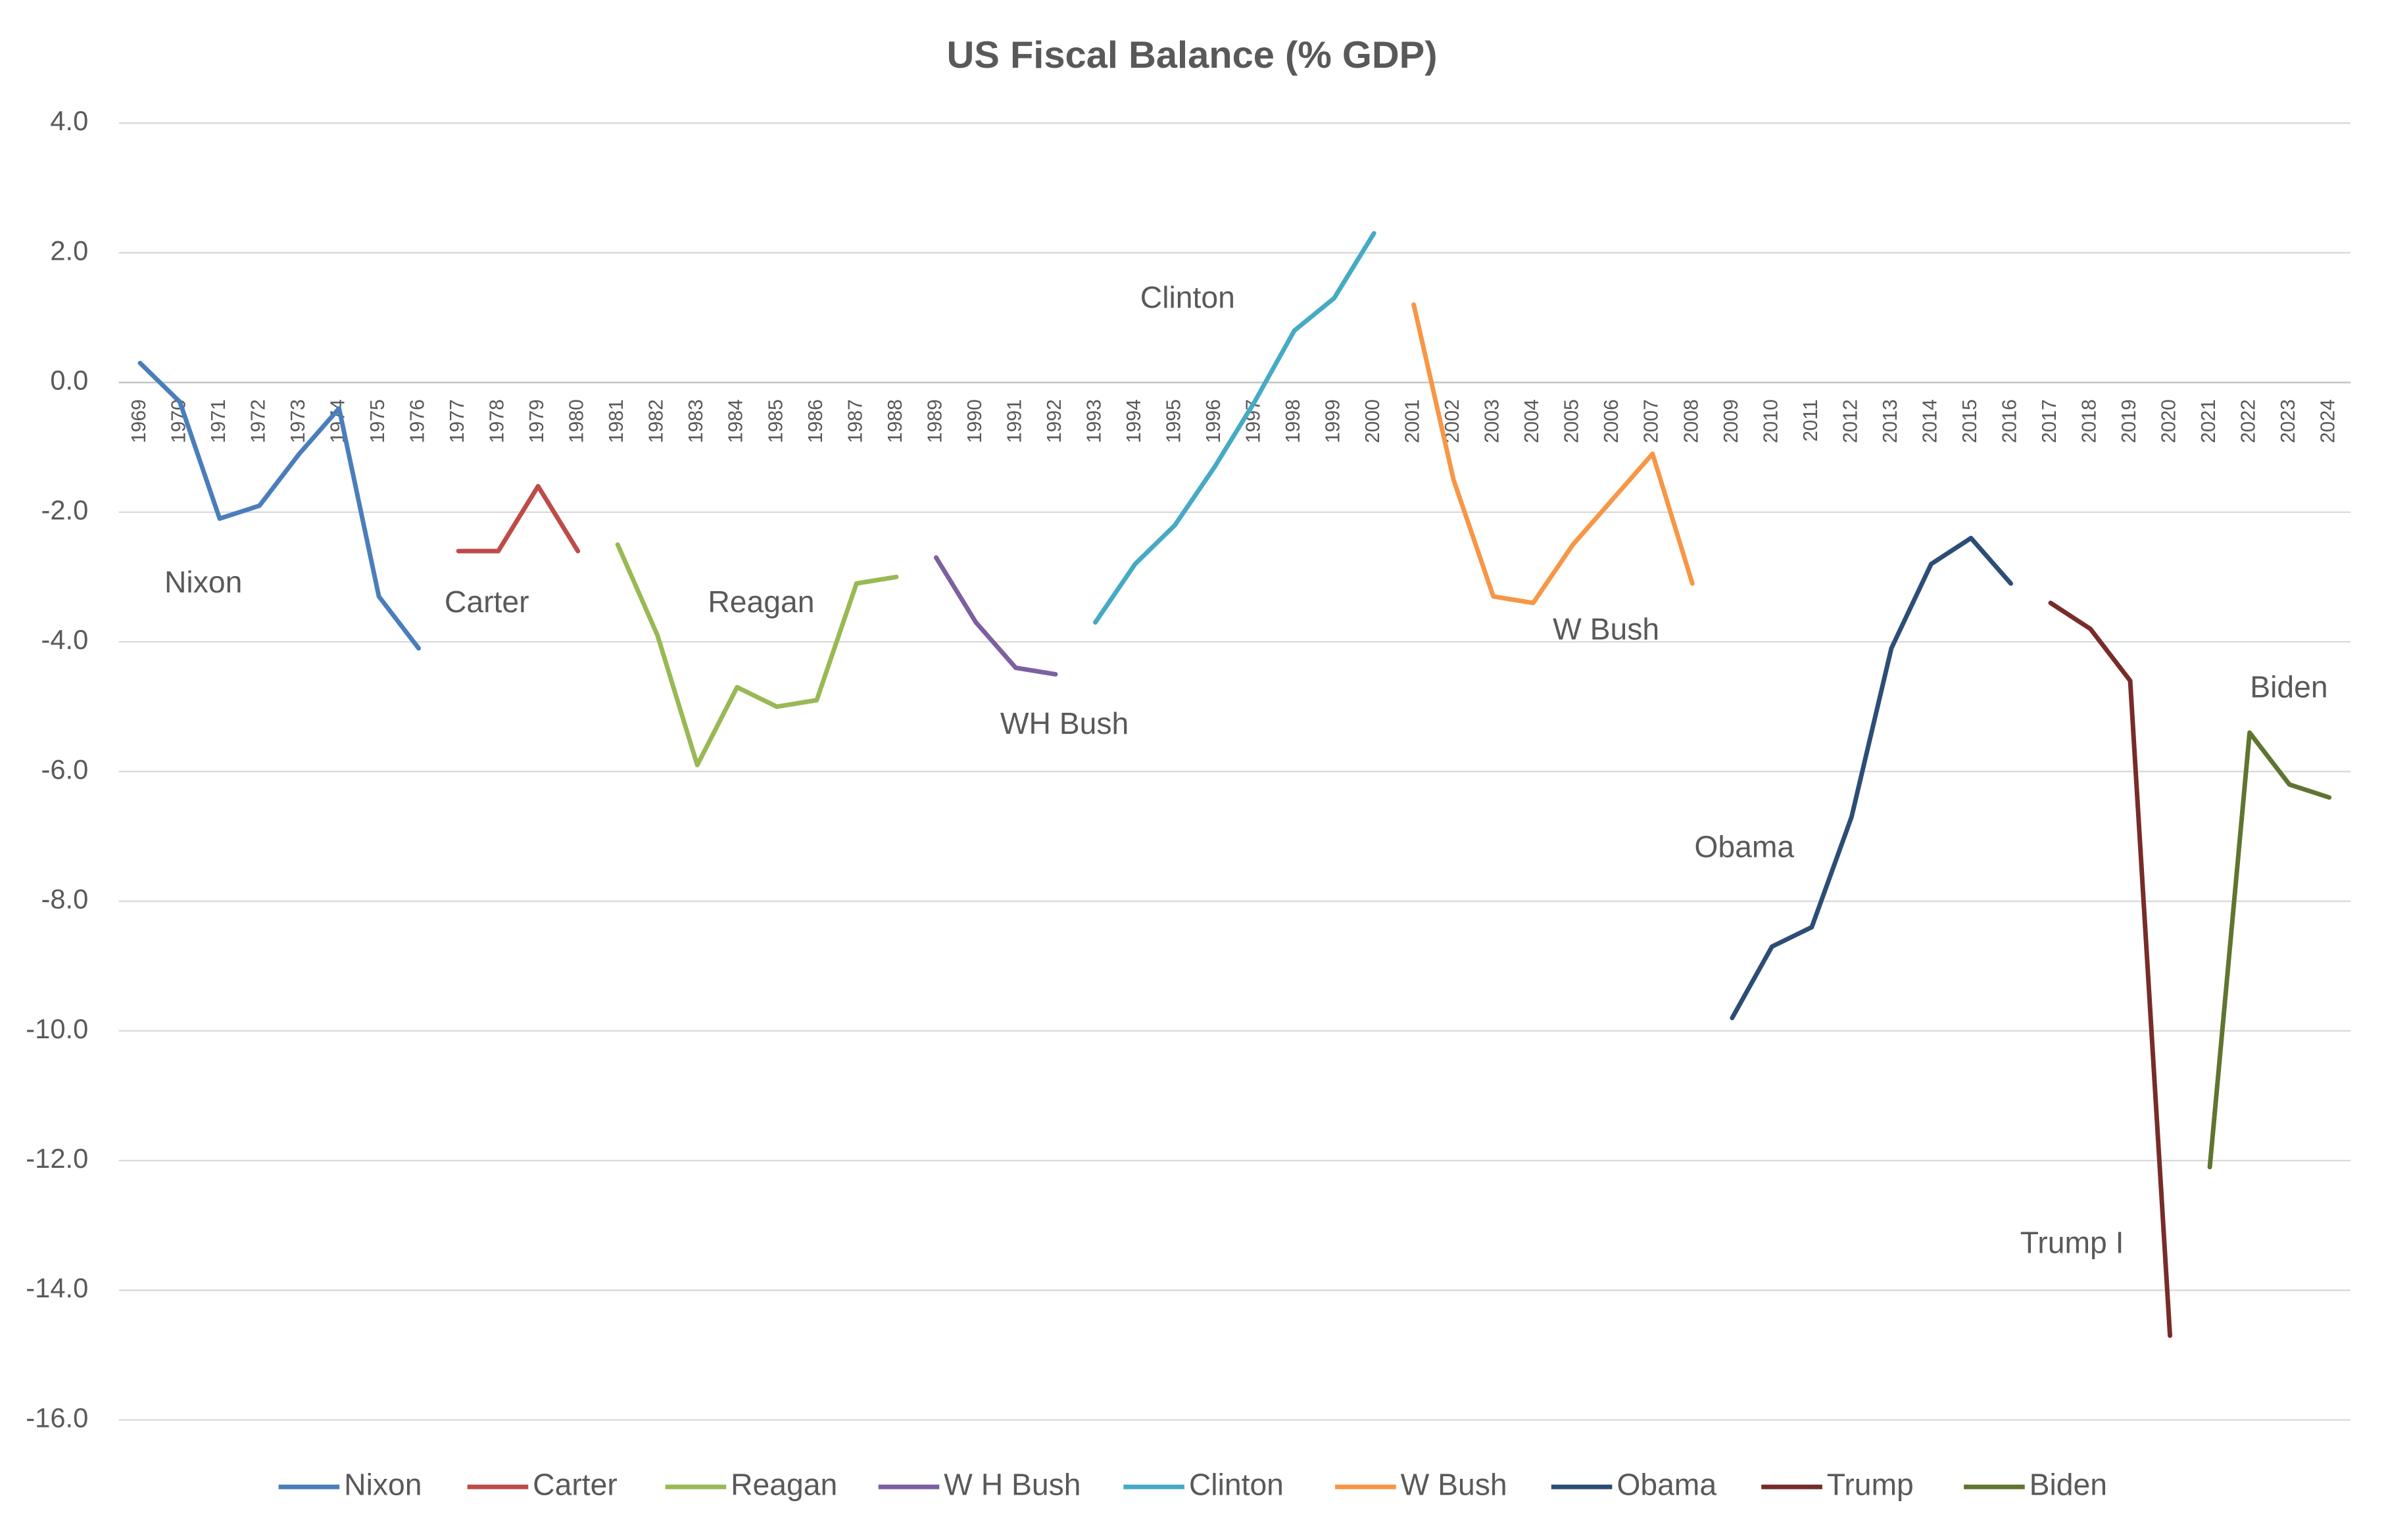 This screenshot has width=2384, height=1540. I want to click on x-tick-label: 1992, so click(1054, 421).